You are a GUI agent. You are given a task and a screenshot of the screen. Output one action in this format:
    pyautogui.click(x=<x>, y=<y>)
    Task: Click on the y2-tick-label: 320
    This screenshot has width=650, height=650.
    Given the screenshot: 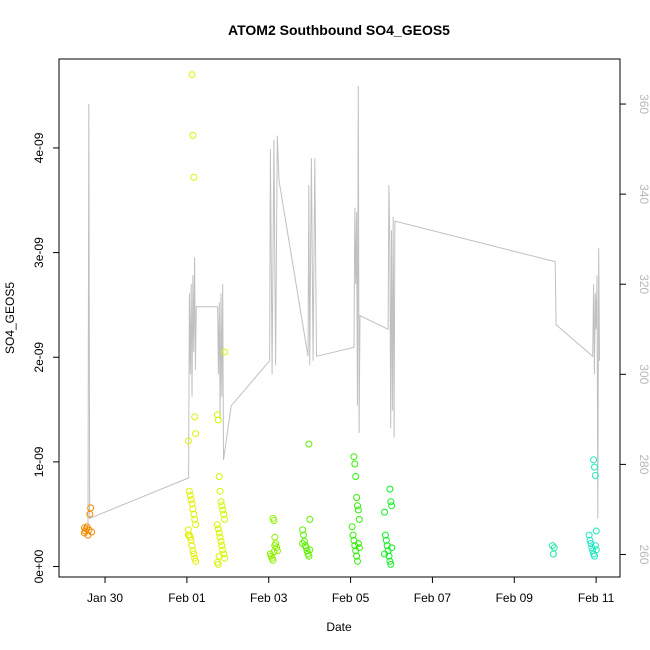 What is the action you would take?
    pyautogui.click(x=643, y=284)
    